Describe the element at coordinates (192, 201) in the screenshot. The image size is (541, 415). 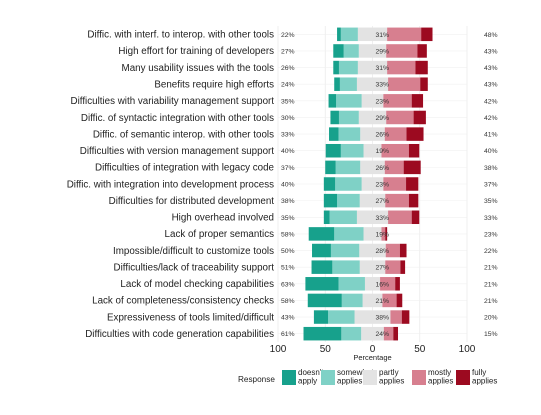
I see `category-label-10: Difficulties for distributed development` at that location.